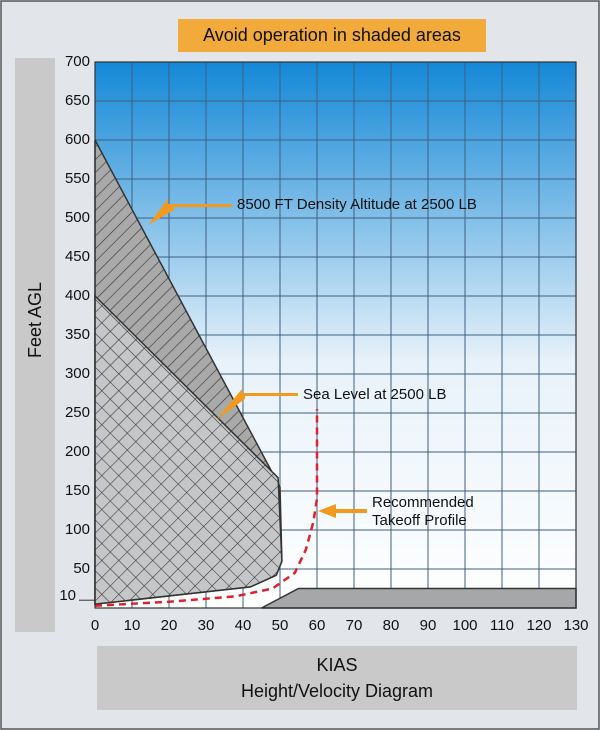 The image size is (600, 730). I want to click on x-label-box, so click(337, 678).